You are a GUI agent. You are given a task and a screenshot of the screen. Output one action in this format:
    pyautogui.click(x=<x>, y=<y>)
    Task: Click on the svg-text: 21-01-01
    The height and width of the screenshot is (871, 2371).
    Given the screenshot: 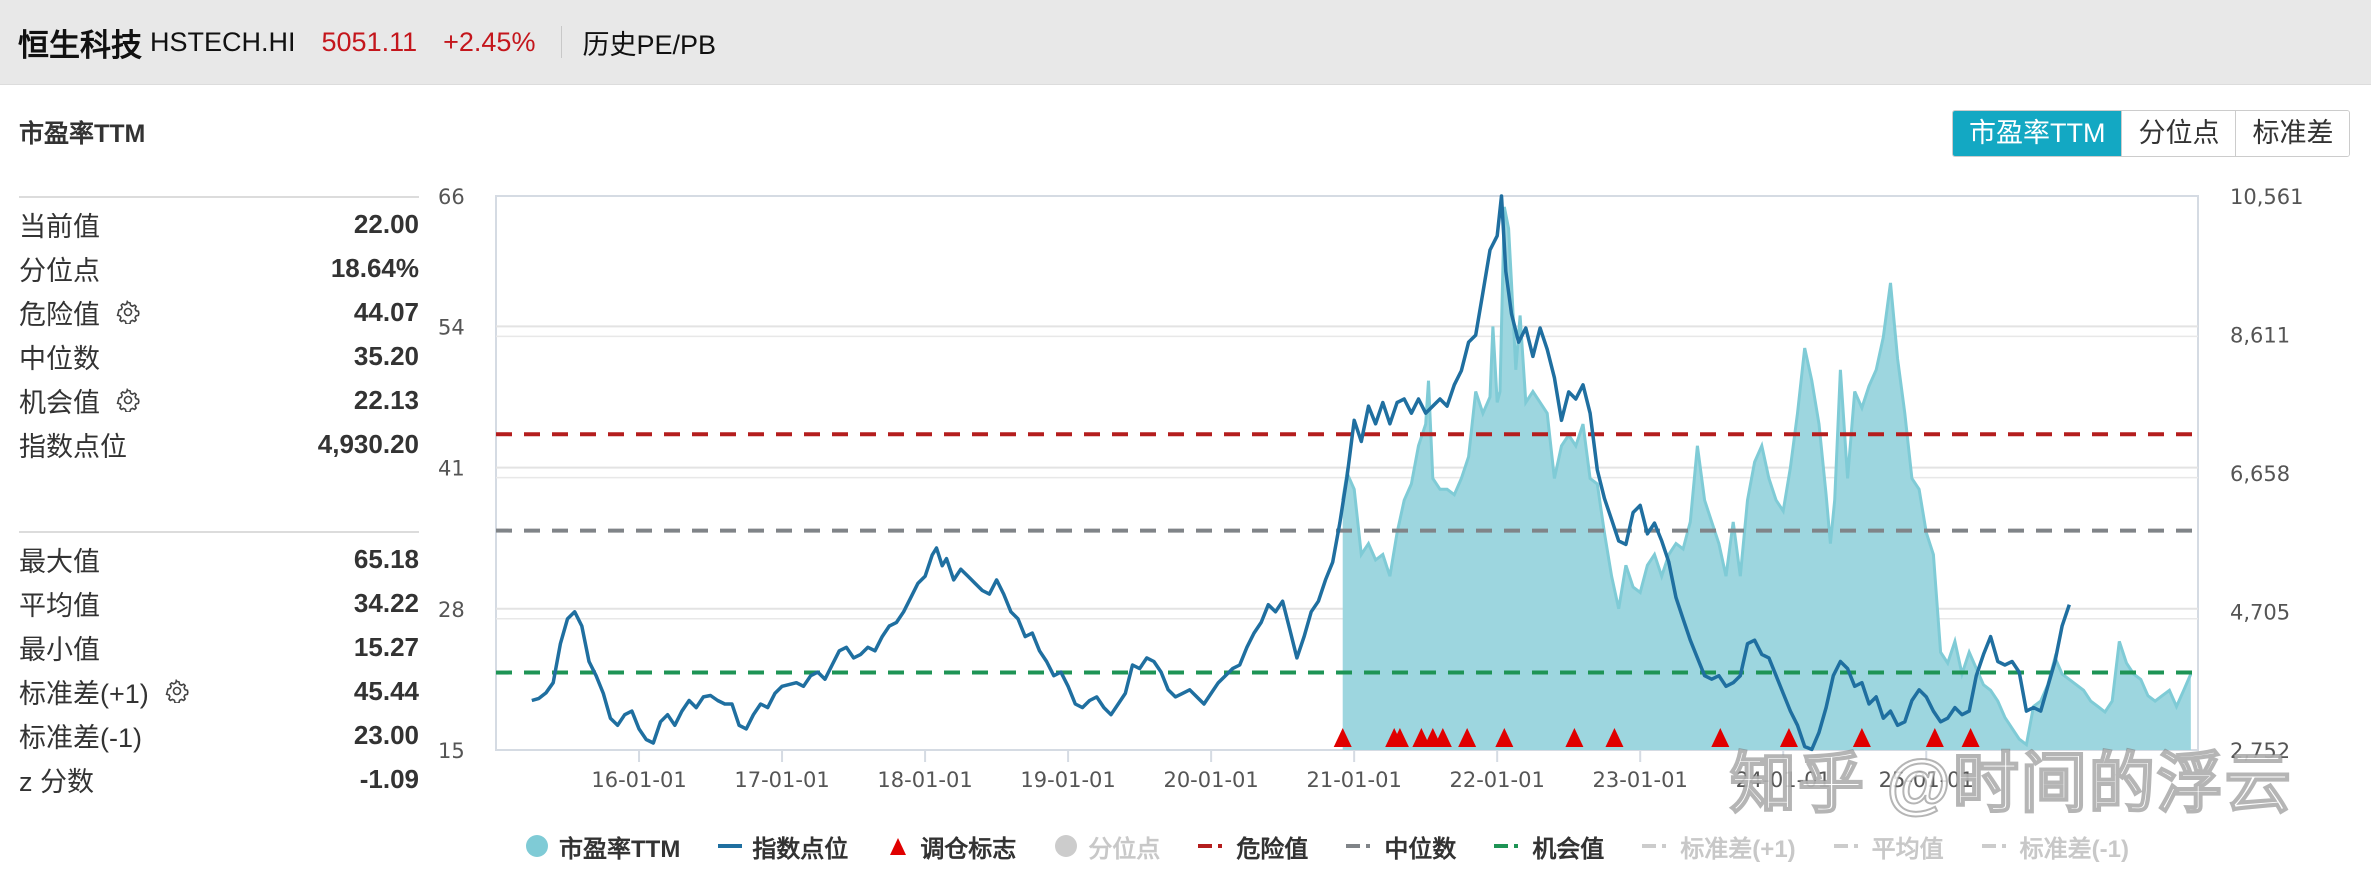 What is the action you would take?
    pyautogui.click(x=1353, y=780)
    